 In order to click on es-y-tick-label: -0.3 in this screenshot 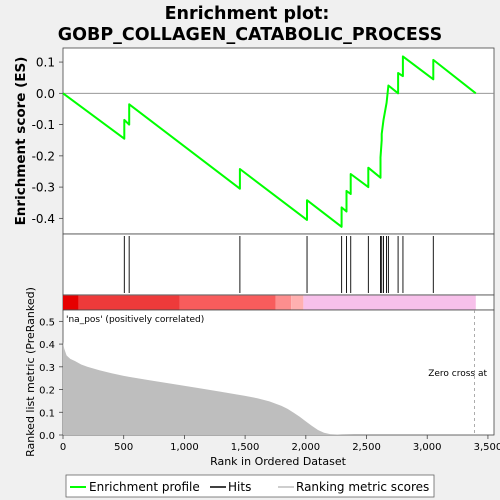, I will do `click(43, 188)`.